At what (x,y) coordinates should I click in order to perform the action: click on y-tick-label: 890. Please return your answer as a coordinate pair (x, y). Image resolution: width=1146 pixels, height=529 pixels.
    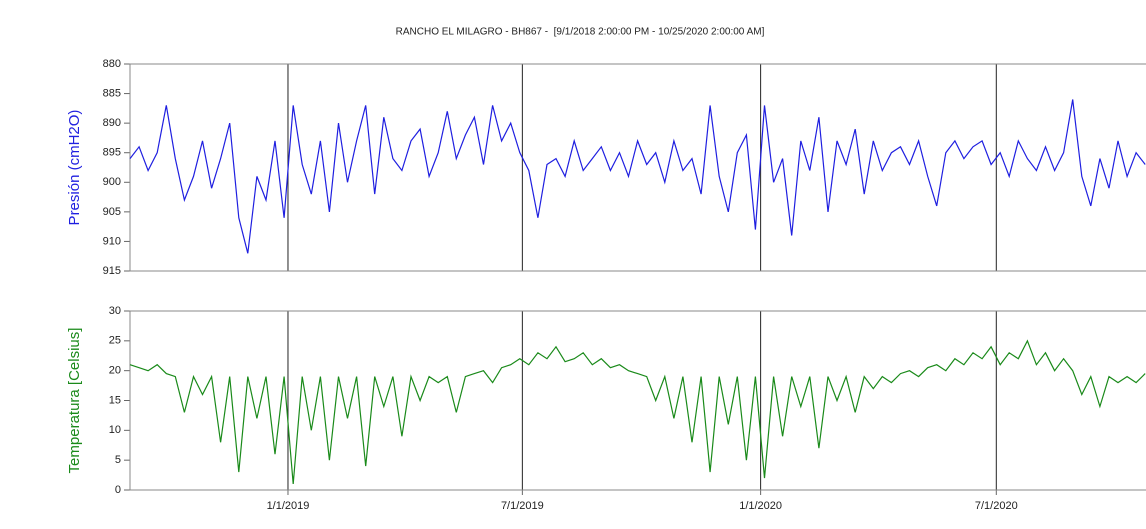
    Looking at the image, I should click on (112, 123).